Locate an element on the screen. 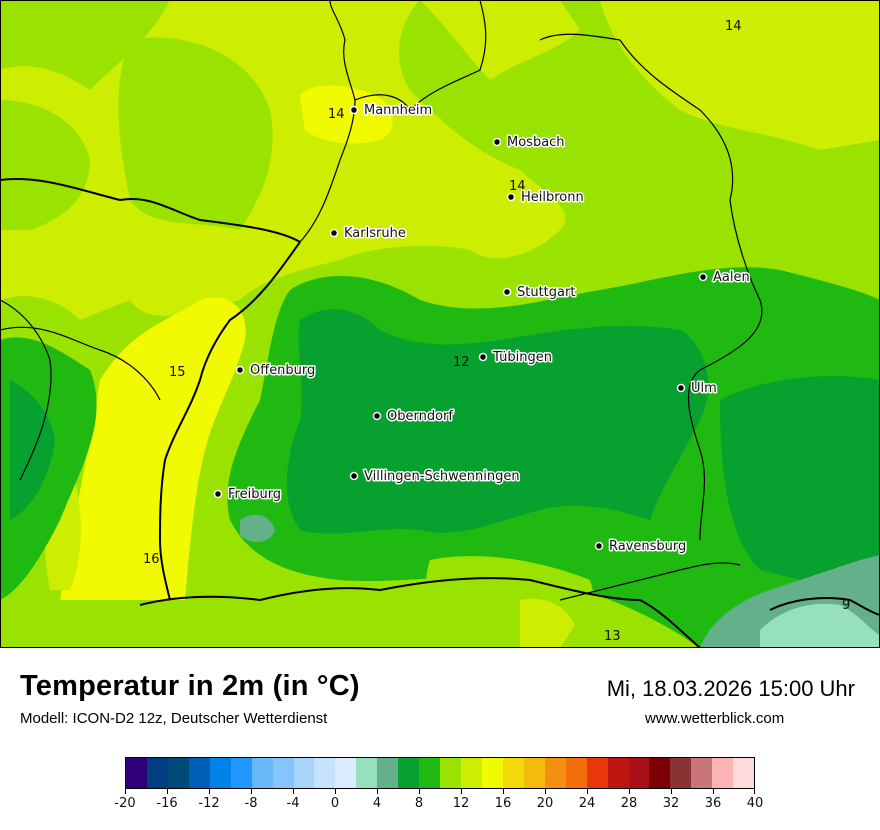  city-offenburg: Offenburg is located at coordinates (276, 371).